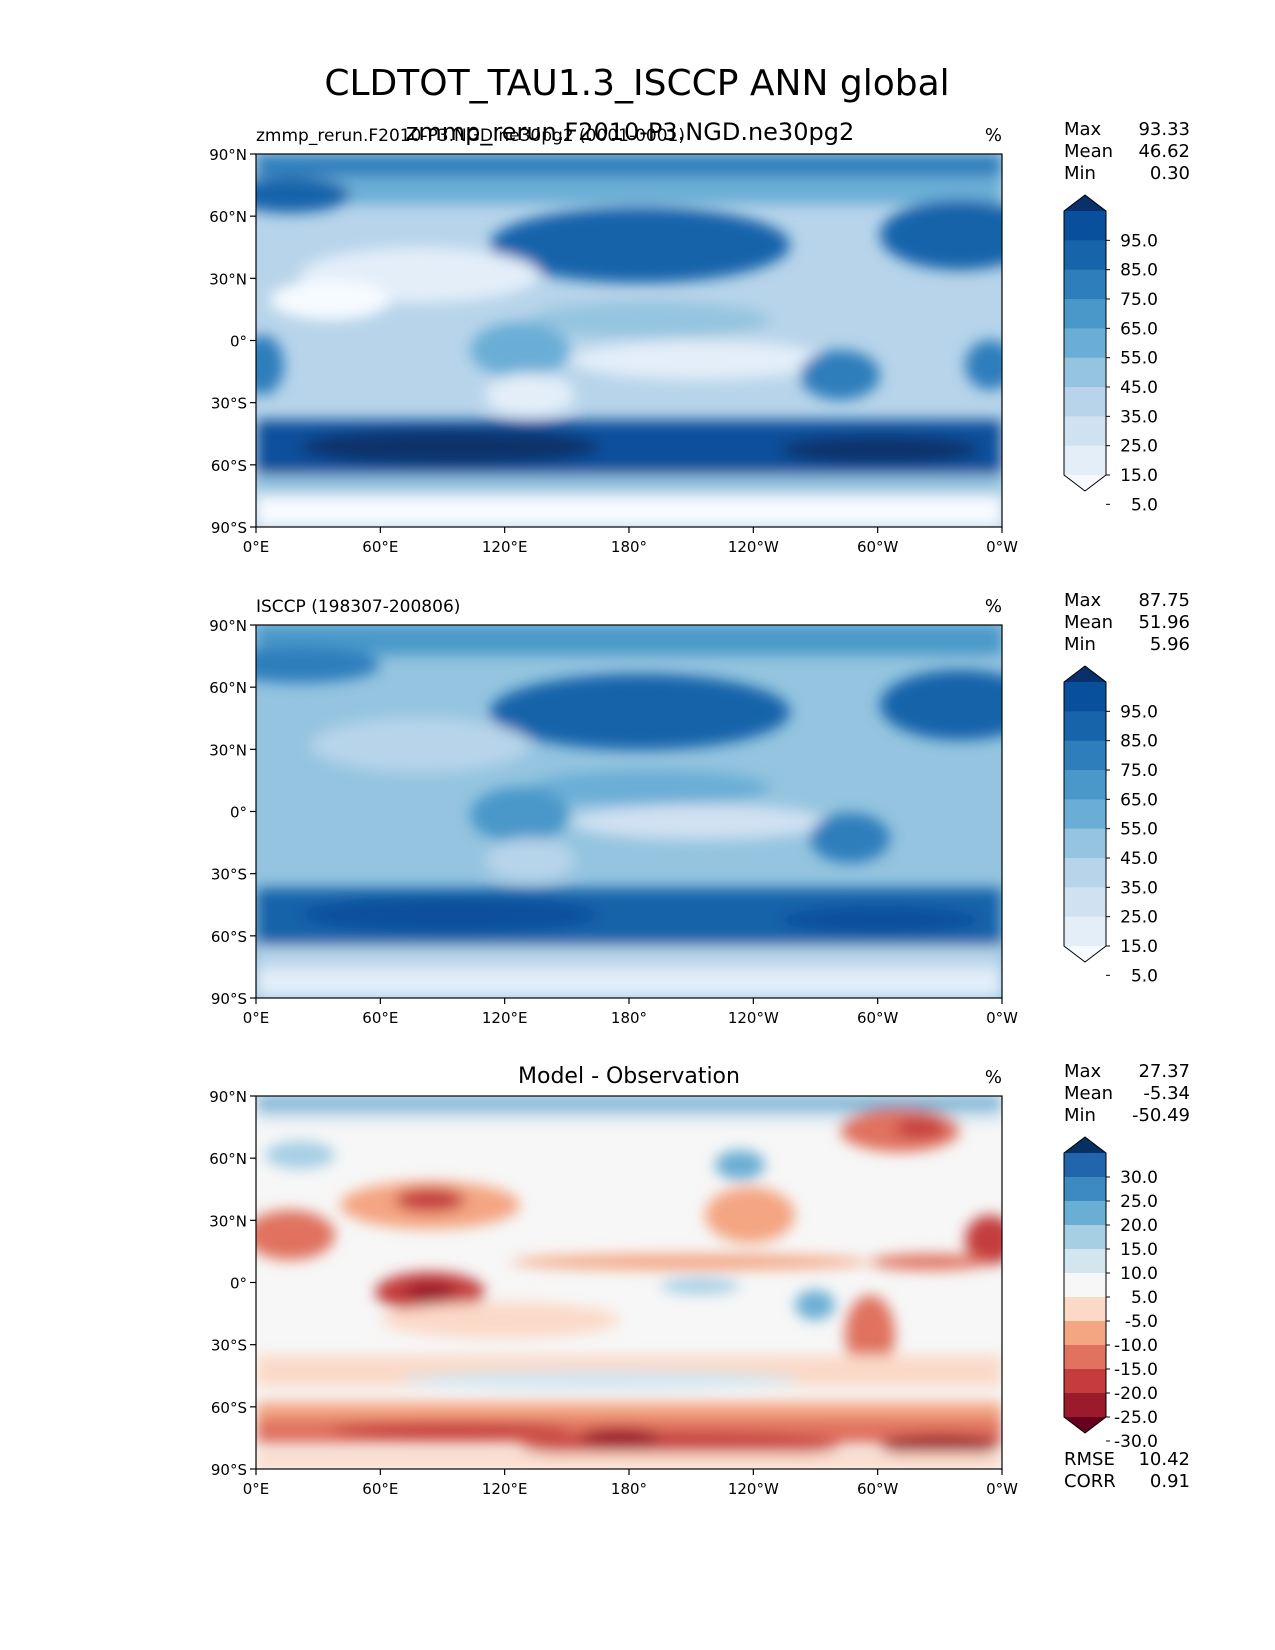  Describe the element at coordinates (232, 812) in the screenshot. I see `lat-ticks-reference: 90°N 60°N 30°N 0° 30°S 60°S 90°S` at that location.